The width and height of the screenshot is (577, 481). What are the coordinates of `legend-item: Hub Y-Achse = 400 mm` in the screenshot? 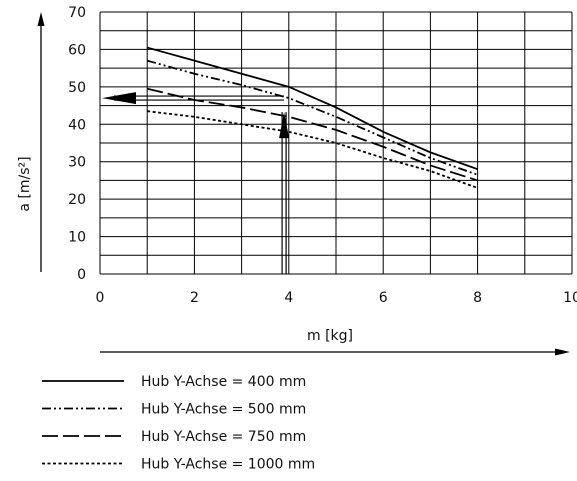 It's located at (174, 382).